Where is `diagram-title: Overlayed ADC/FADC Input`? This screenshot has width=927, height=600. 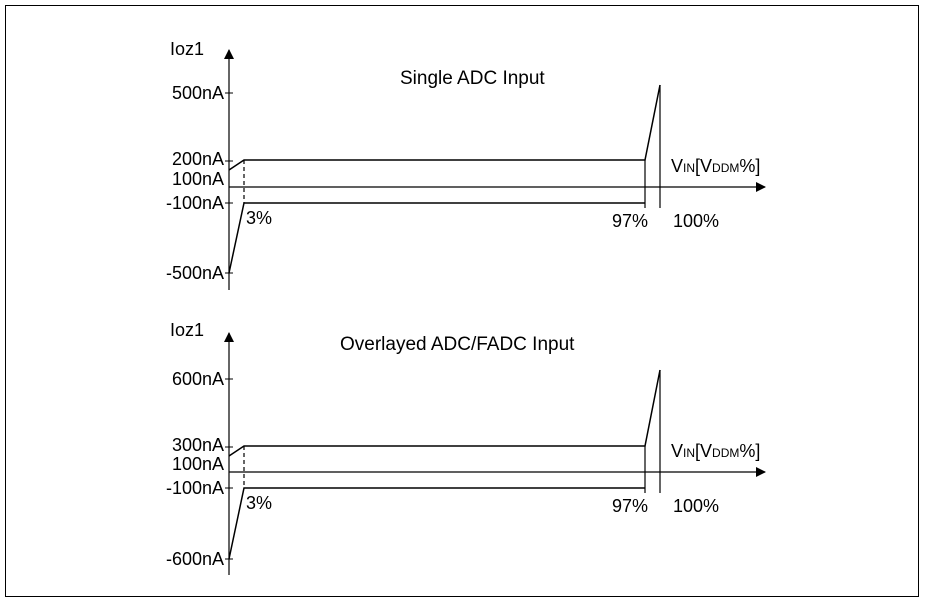
diagram-title: Overlayed ADC/FADC Input is located at coordinates (457, 344).